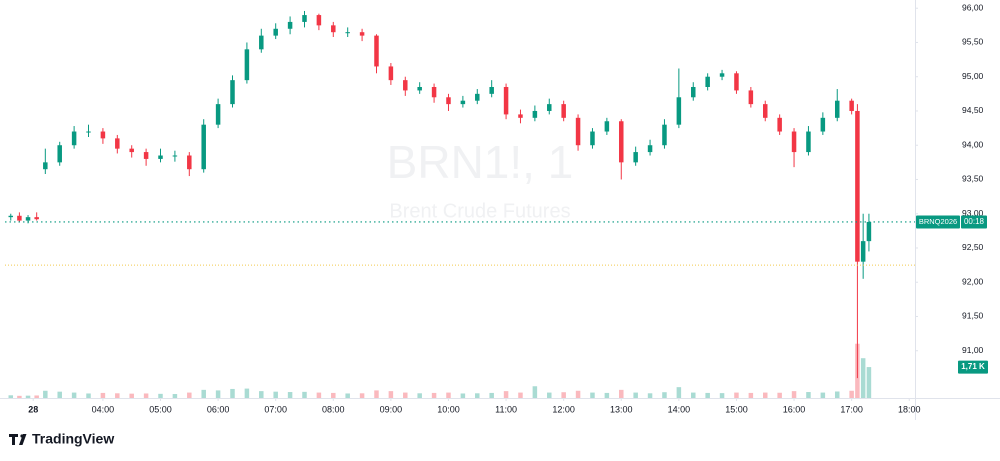  What do you see at coordinates (391, 409) in the screenshot?
I see `x-tick-label: 09:00` at bounding box center [391, 409].